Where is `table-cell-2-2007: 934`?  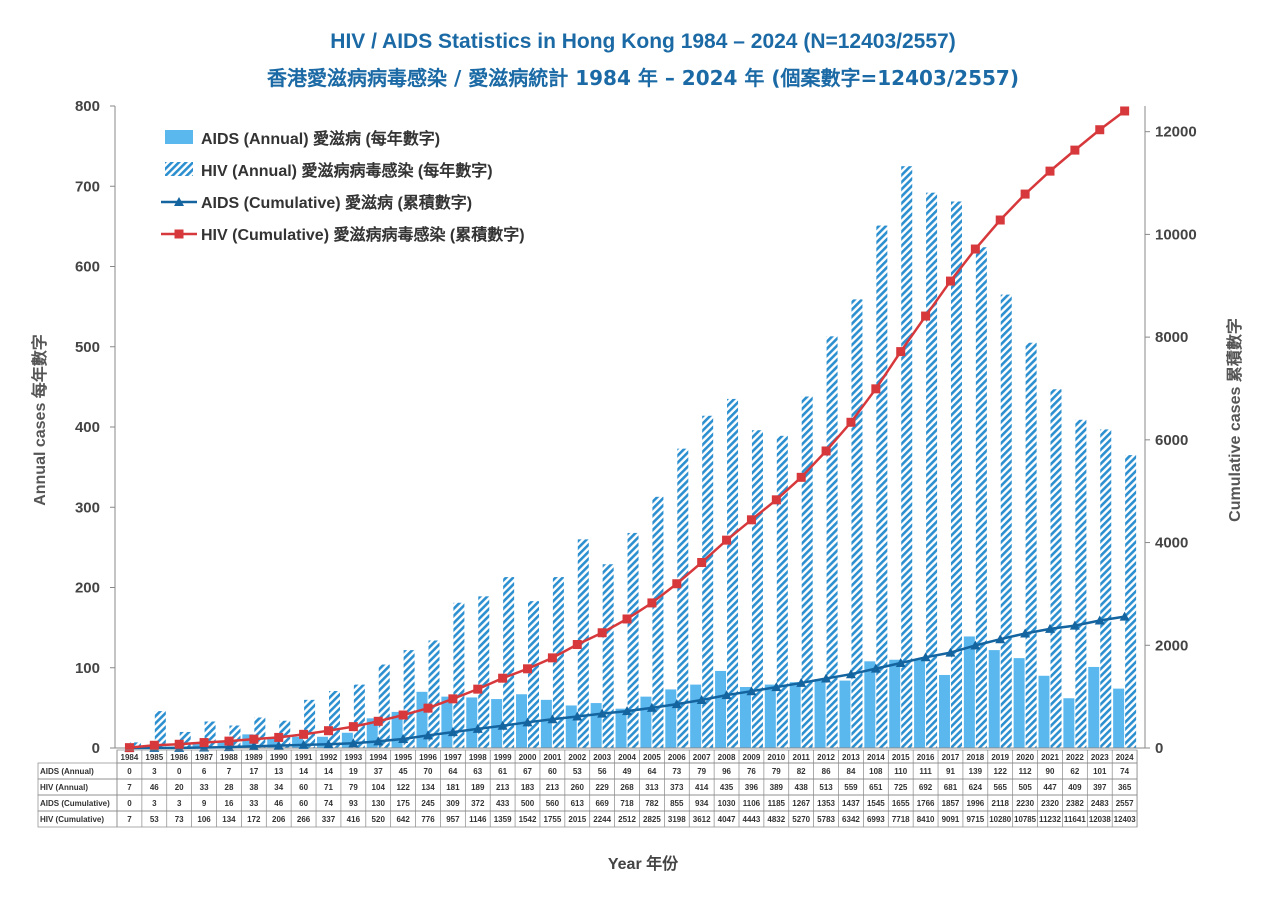
table-cell-2-2007: 934 is located at coordinates (702, 803).